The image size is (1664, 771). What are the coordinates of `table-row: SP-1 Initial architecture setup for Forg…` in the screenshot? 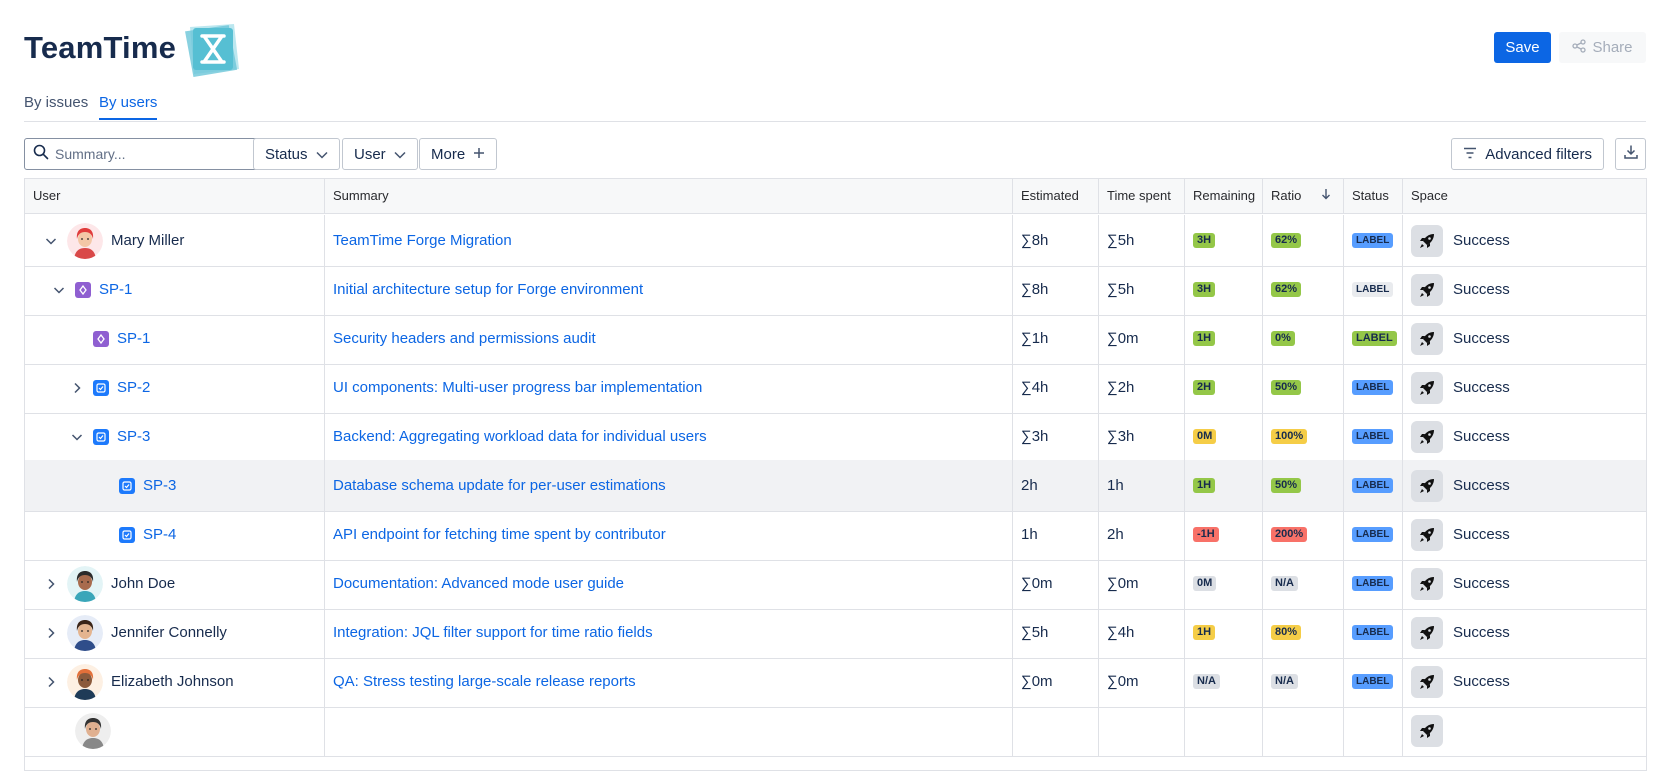 It's located at (835, 290).